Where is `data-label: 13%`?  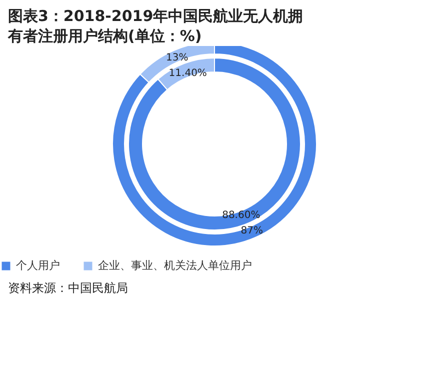
data-label: 13% is located at coordinates (177, 58).